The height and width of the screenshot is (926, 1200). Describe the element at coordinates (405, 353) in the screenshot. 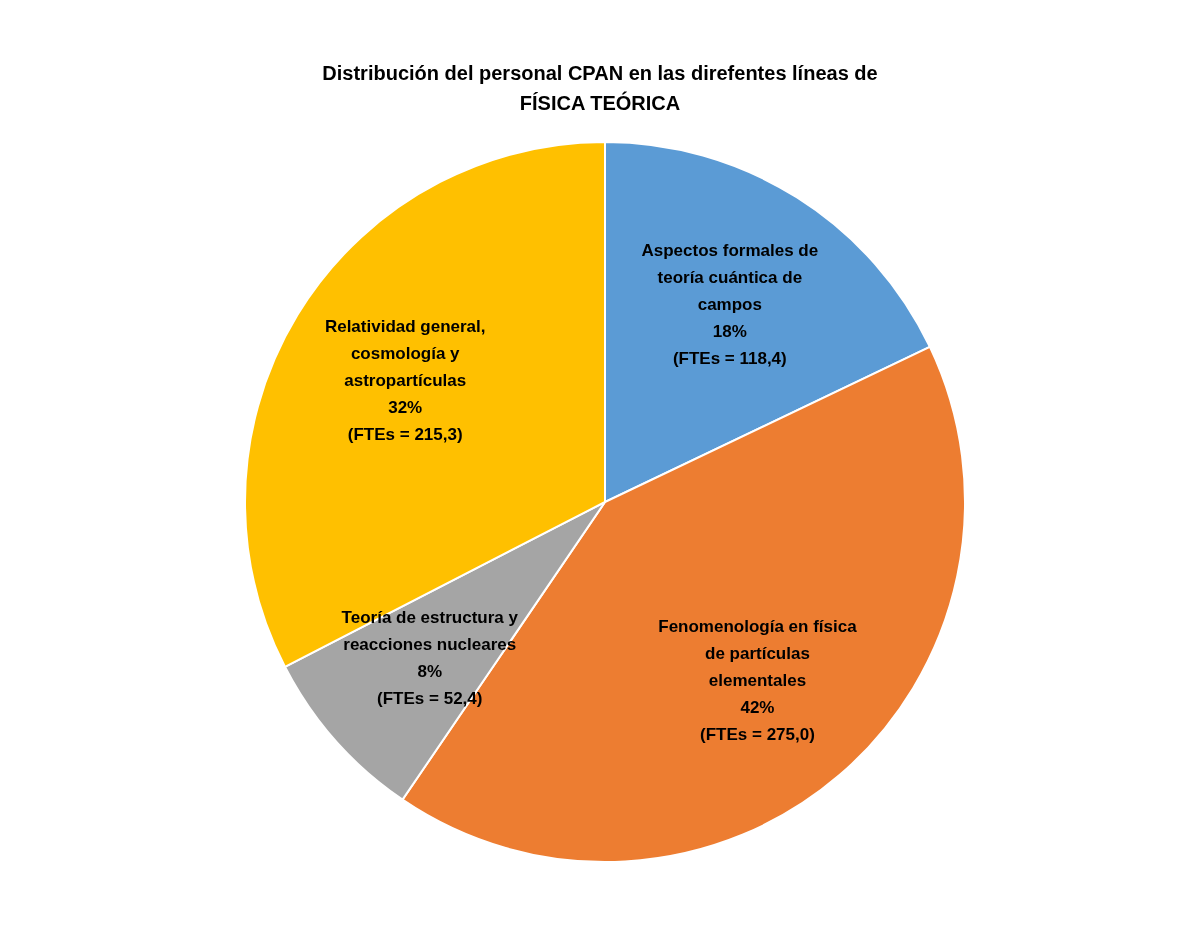

I see `slice-label: Relatividad general, cosmología y astropartículas` at that location.